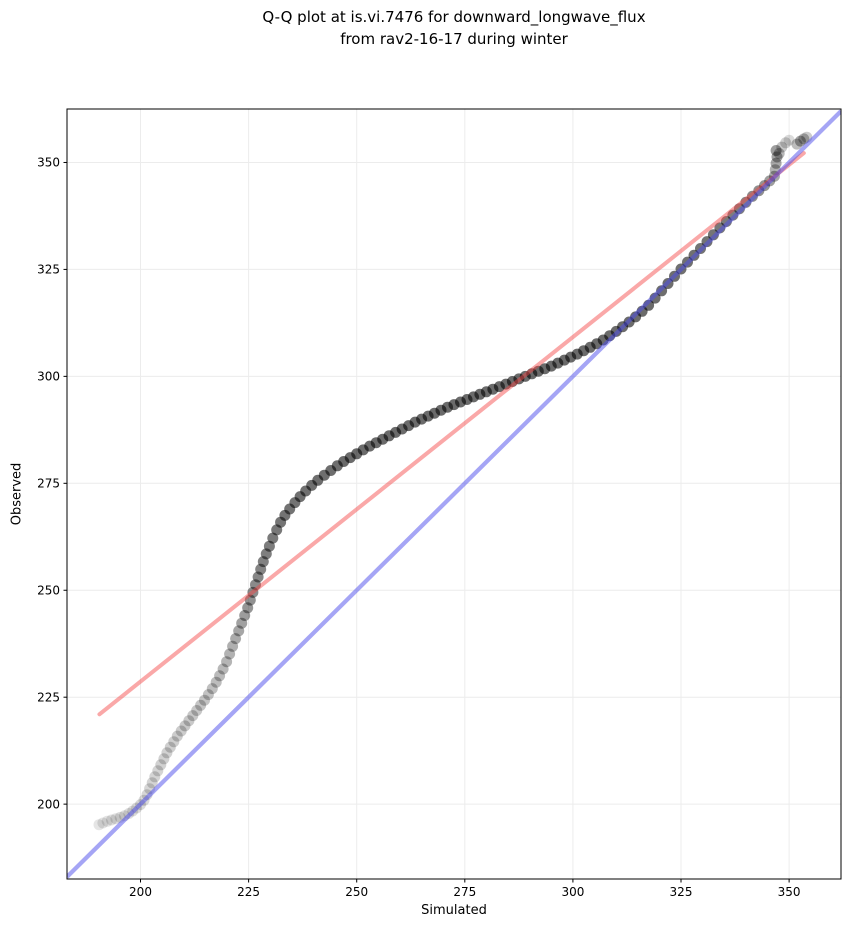  Describe the element at coordinates (17, 494) in the screenshot. I see `y-axis-label: Observed` at that location.